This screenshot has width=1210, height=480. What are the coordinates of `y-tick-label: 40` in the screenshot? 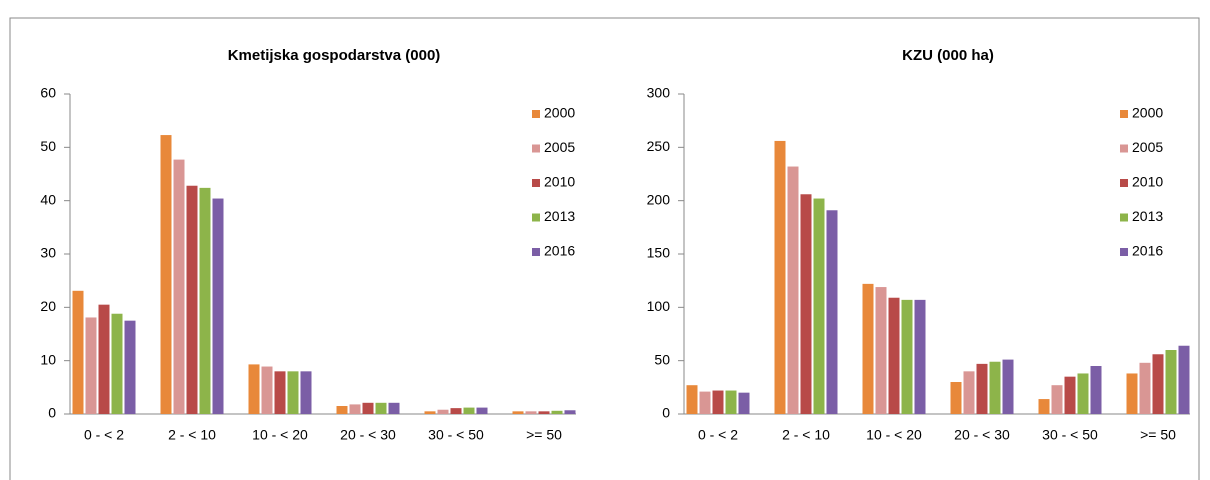 It's located at (48, 199).